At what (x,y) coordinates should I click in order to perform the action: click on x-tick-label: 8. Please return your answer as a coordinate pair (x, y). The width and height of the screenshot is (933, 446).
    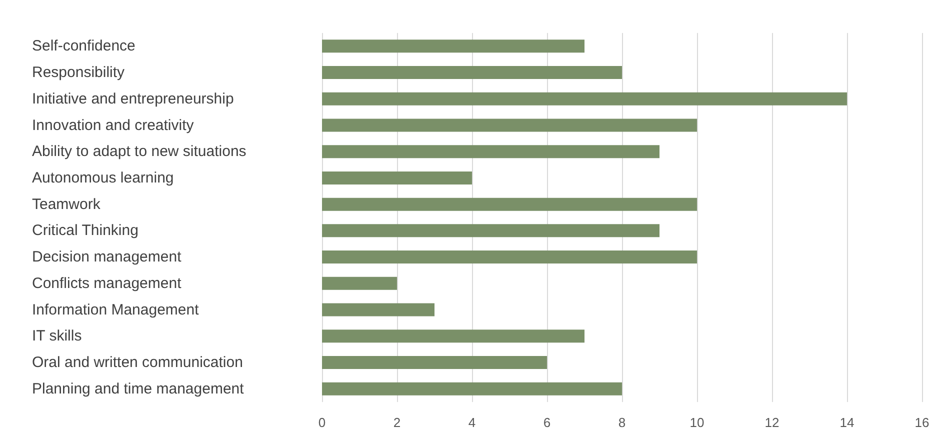
    Looking at the image, I should click on (622, 422).